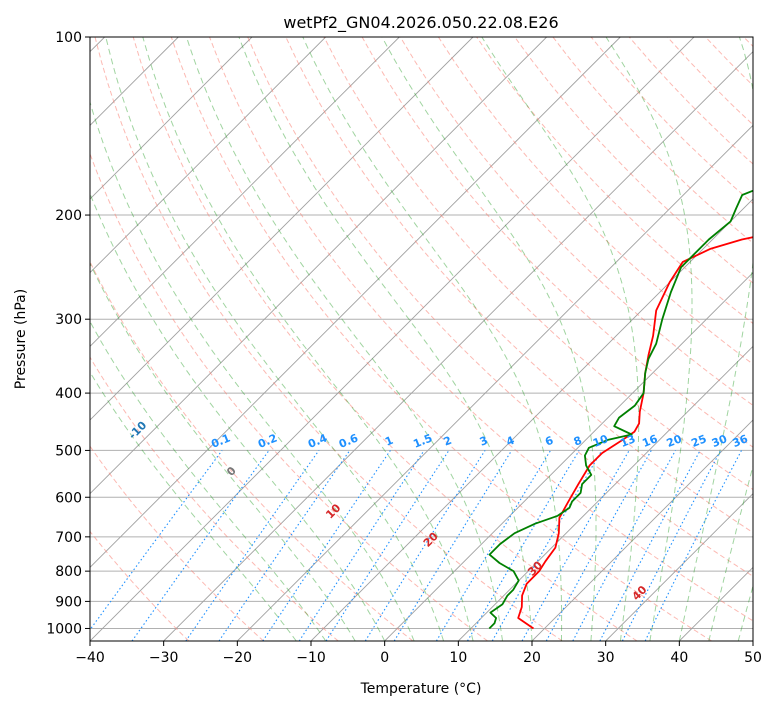 The image size is (775, 708). Describe the element at coordinates (68, 572) in the screenshot. I see `y-tick-label: 800` at that location.